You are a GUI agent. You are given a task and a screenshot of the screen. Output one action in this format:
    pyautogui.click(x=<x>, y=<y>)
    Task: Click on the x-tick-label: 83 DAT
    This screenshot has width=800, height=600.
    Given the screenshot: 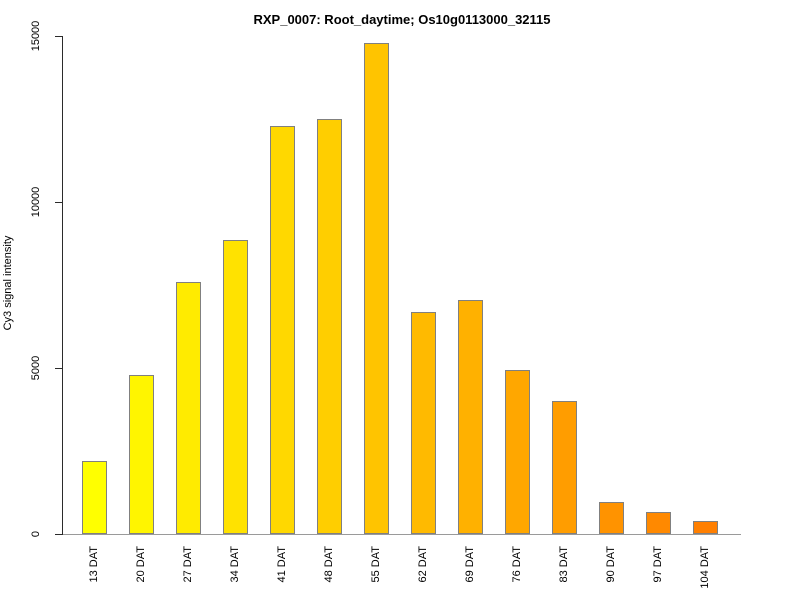 What is the action you would take?
    pyautogui.click(x=564, y=564)
    